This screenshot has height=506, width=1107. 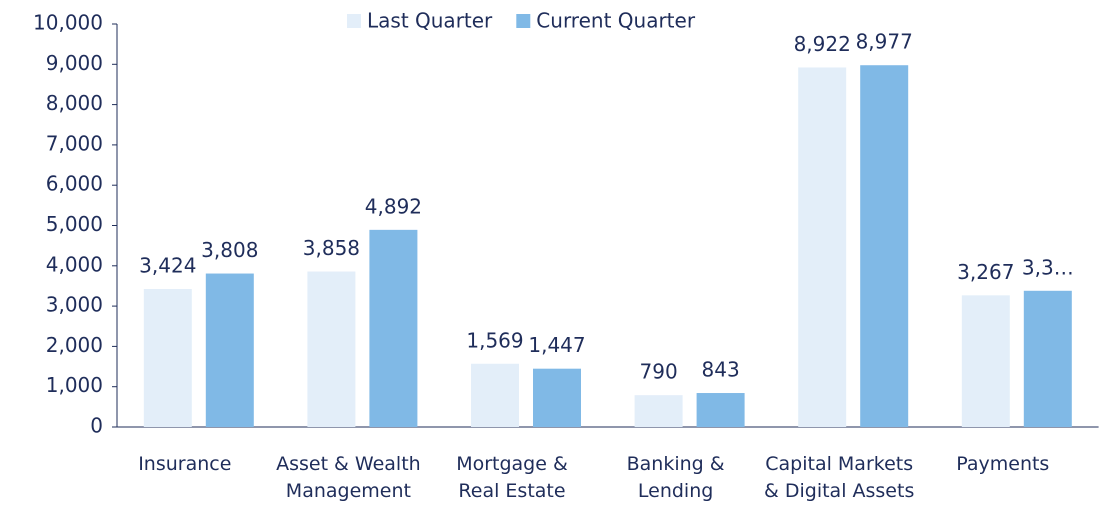 I want to click on data-label: 3,858, so click(x=331, y=248).